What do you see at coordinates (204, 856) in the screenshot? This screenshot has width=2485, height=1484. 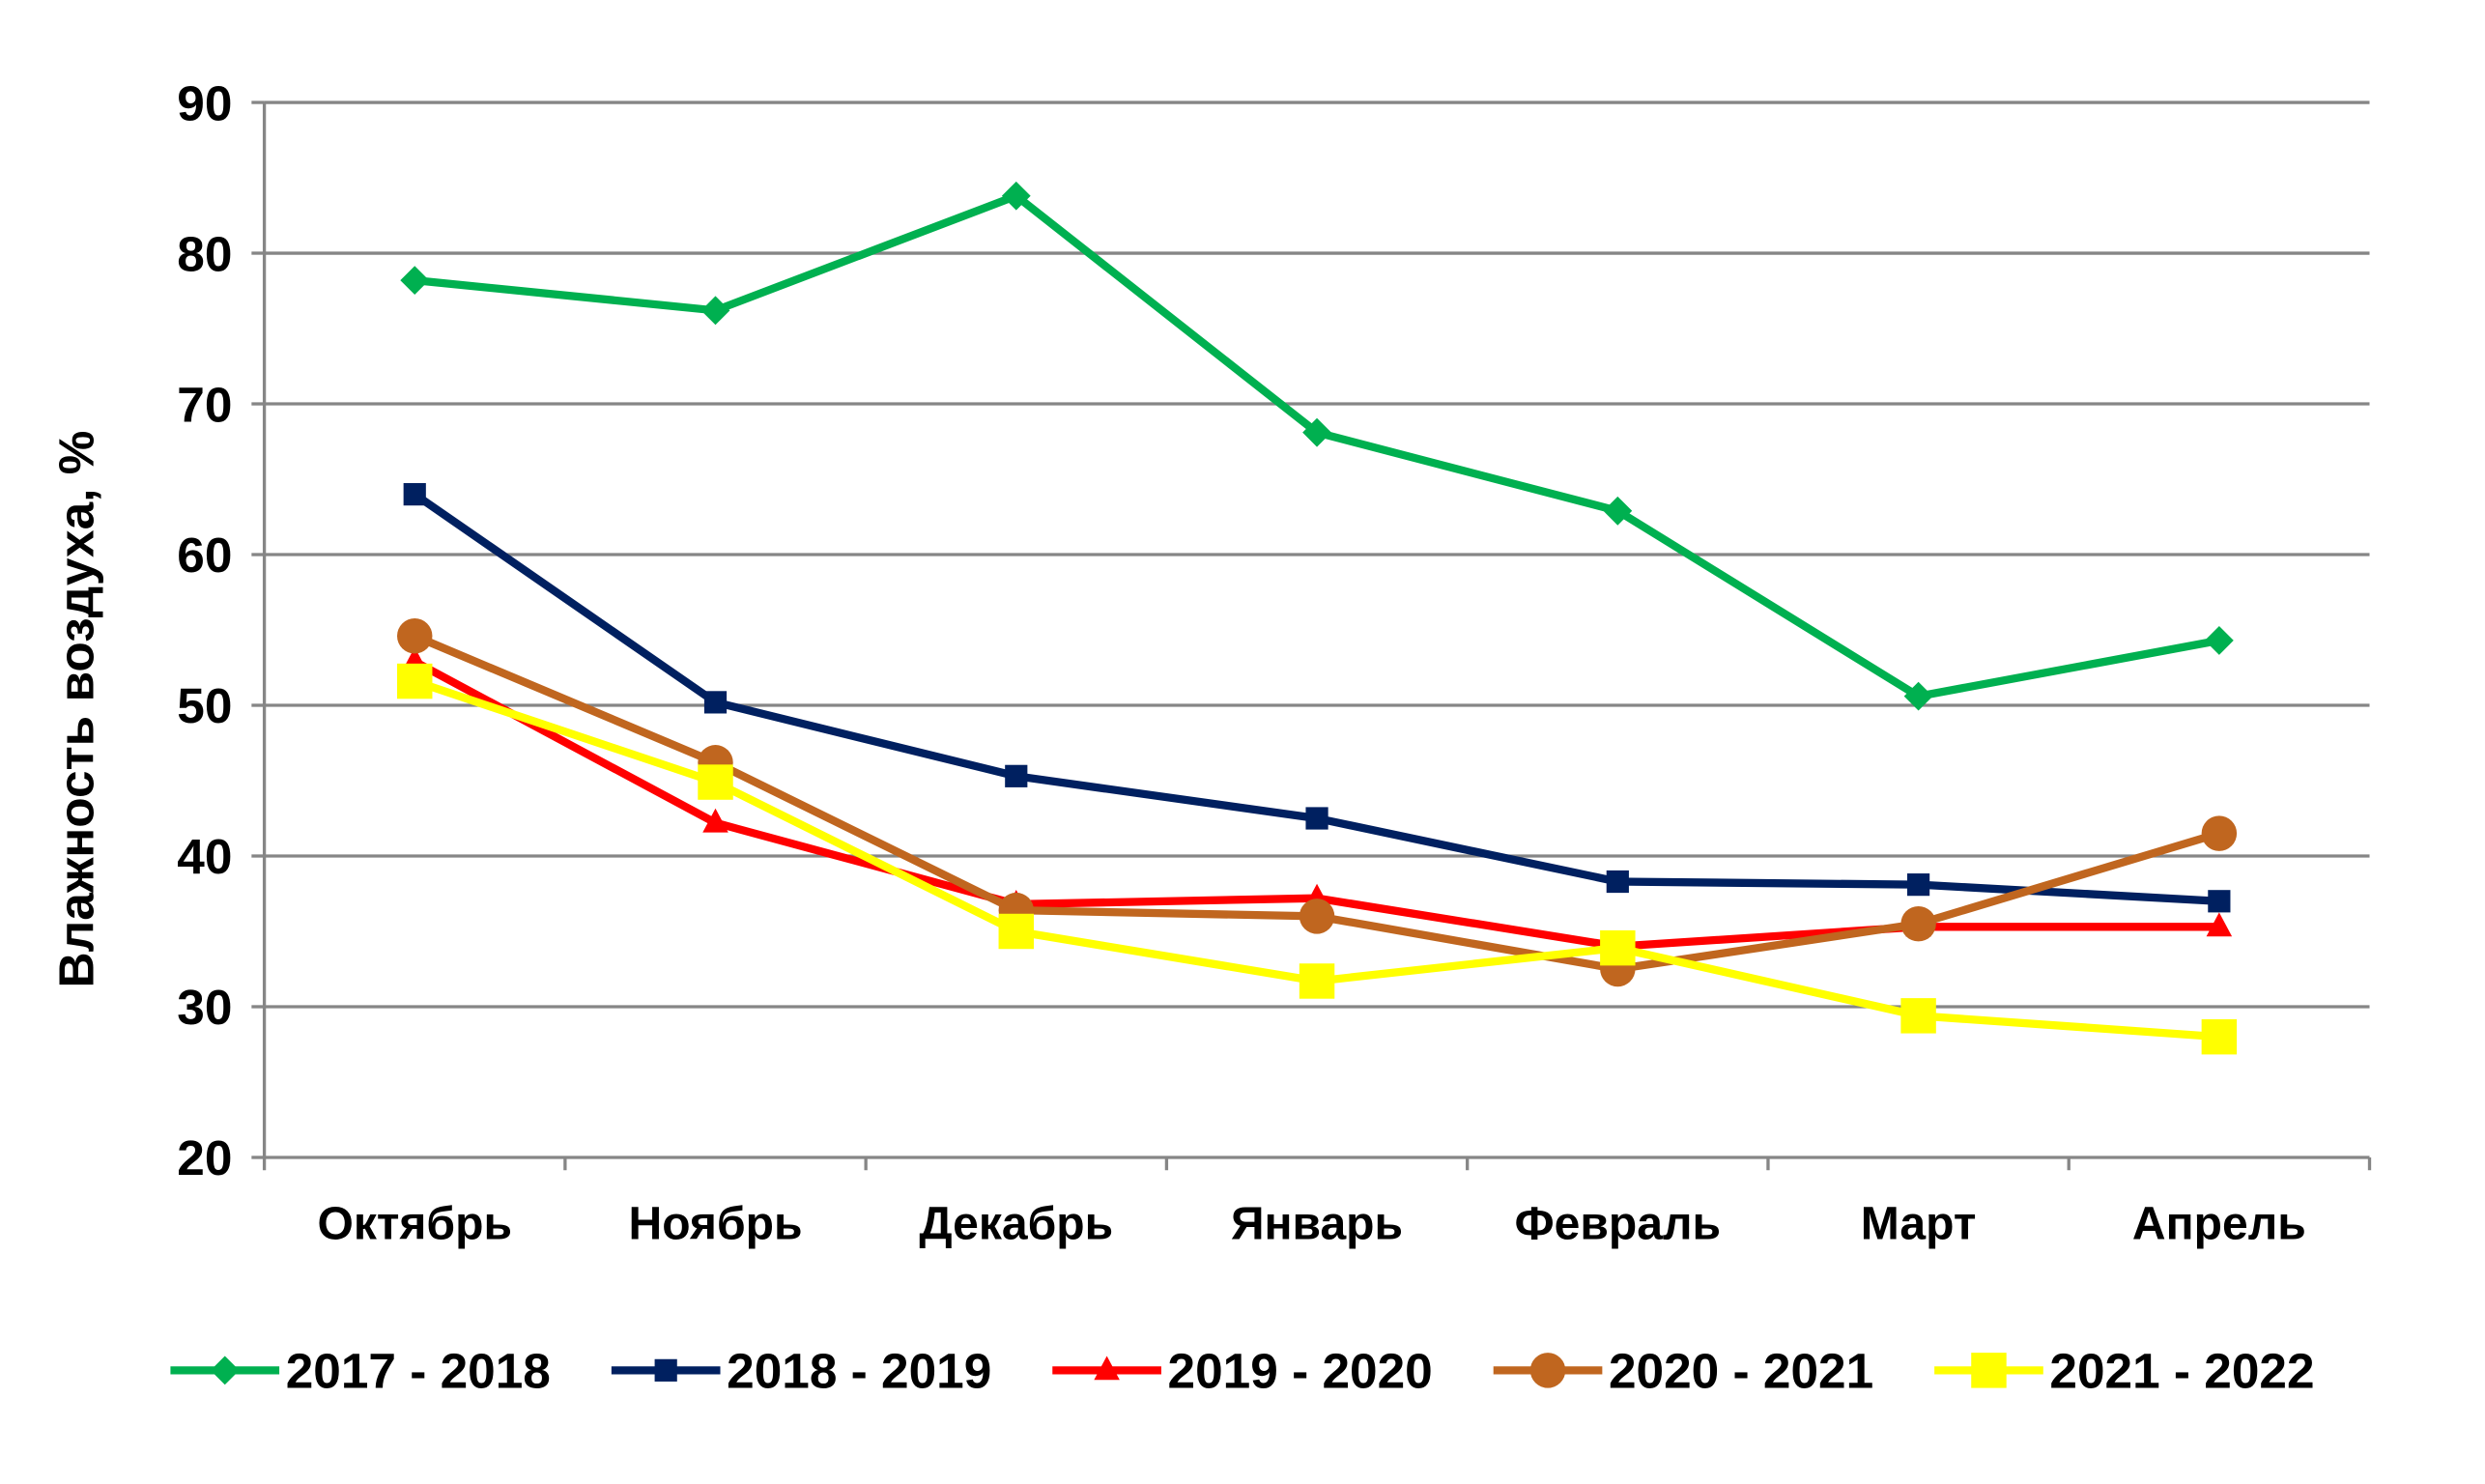 I see `y-tick-label: 40` at bounding box center [204, 856].